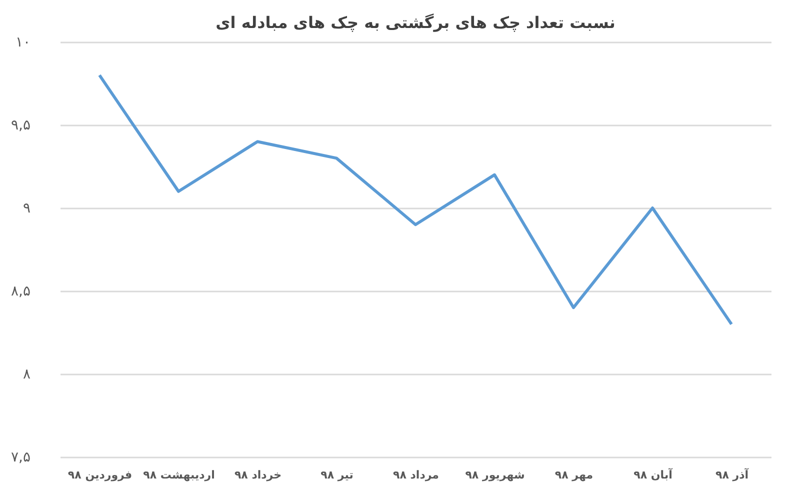 This screenshot has height=495, width=791. I want to click on x-tick-label: شهریور ۹۸, so click(495, 475).